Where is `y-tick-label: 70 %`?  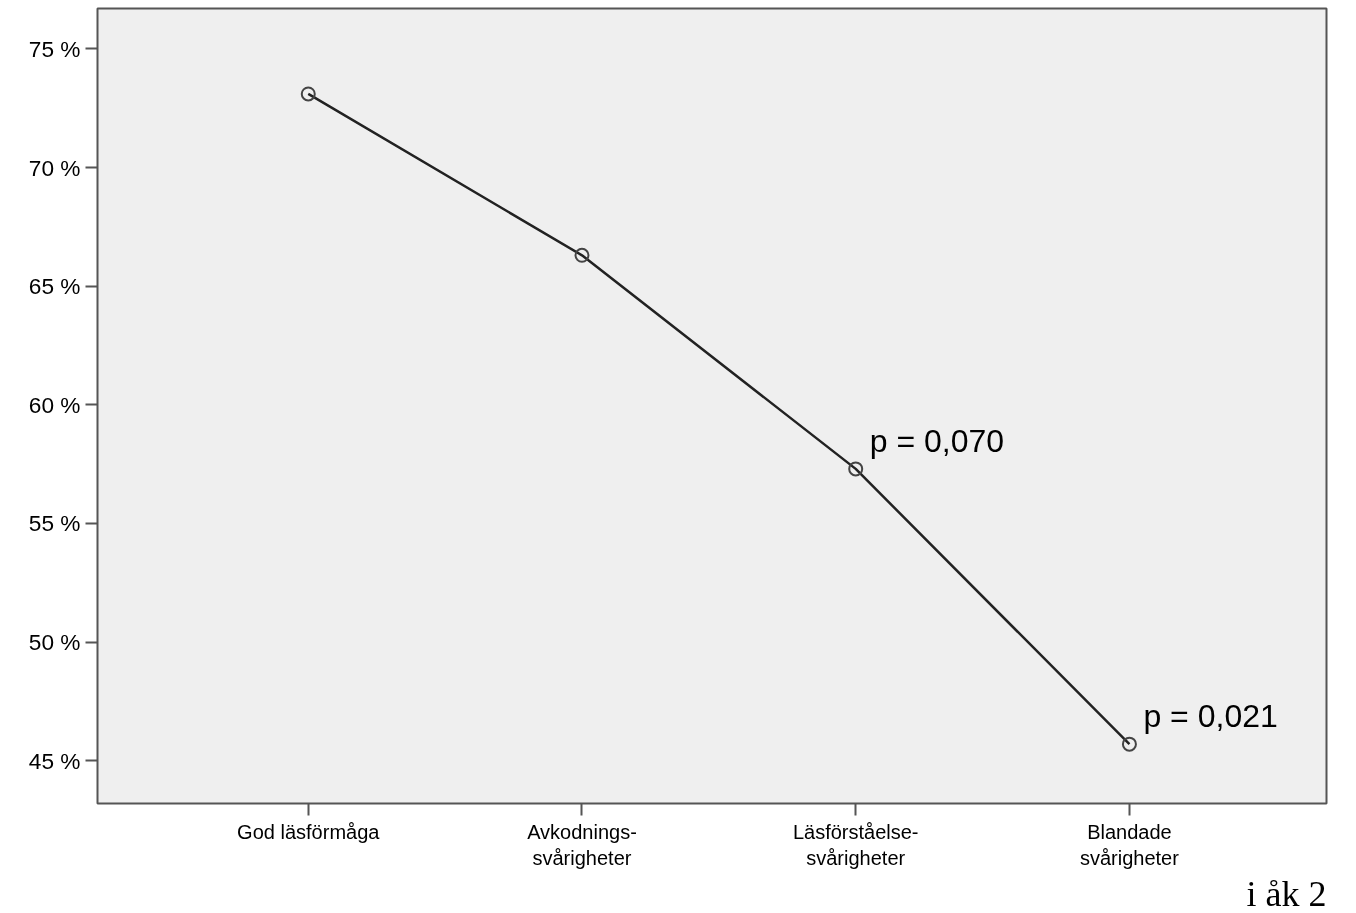 y-tick-label: 70 % is located at coordinates (54, 167).